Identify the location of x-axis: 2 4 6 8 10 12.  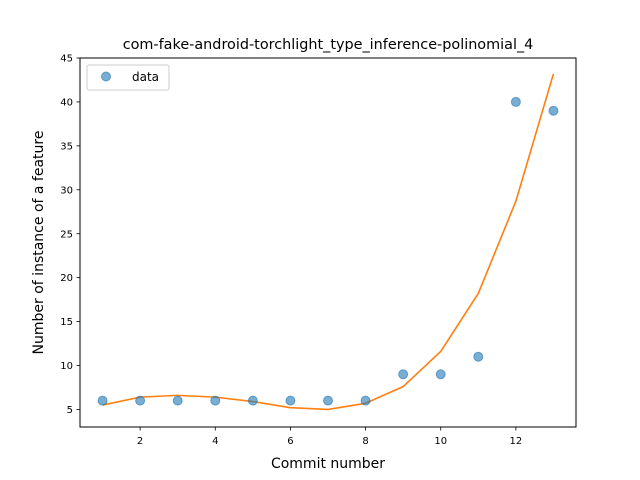
(329, 437).